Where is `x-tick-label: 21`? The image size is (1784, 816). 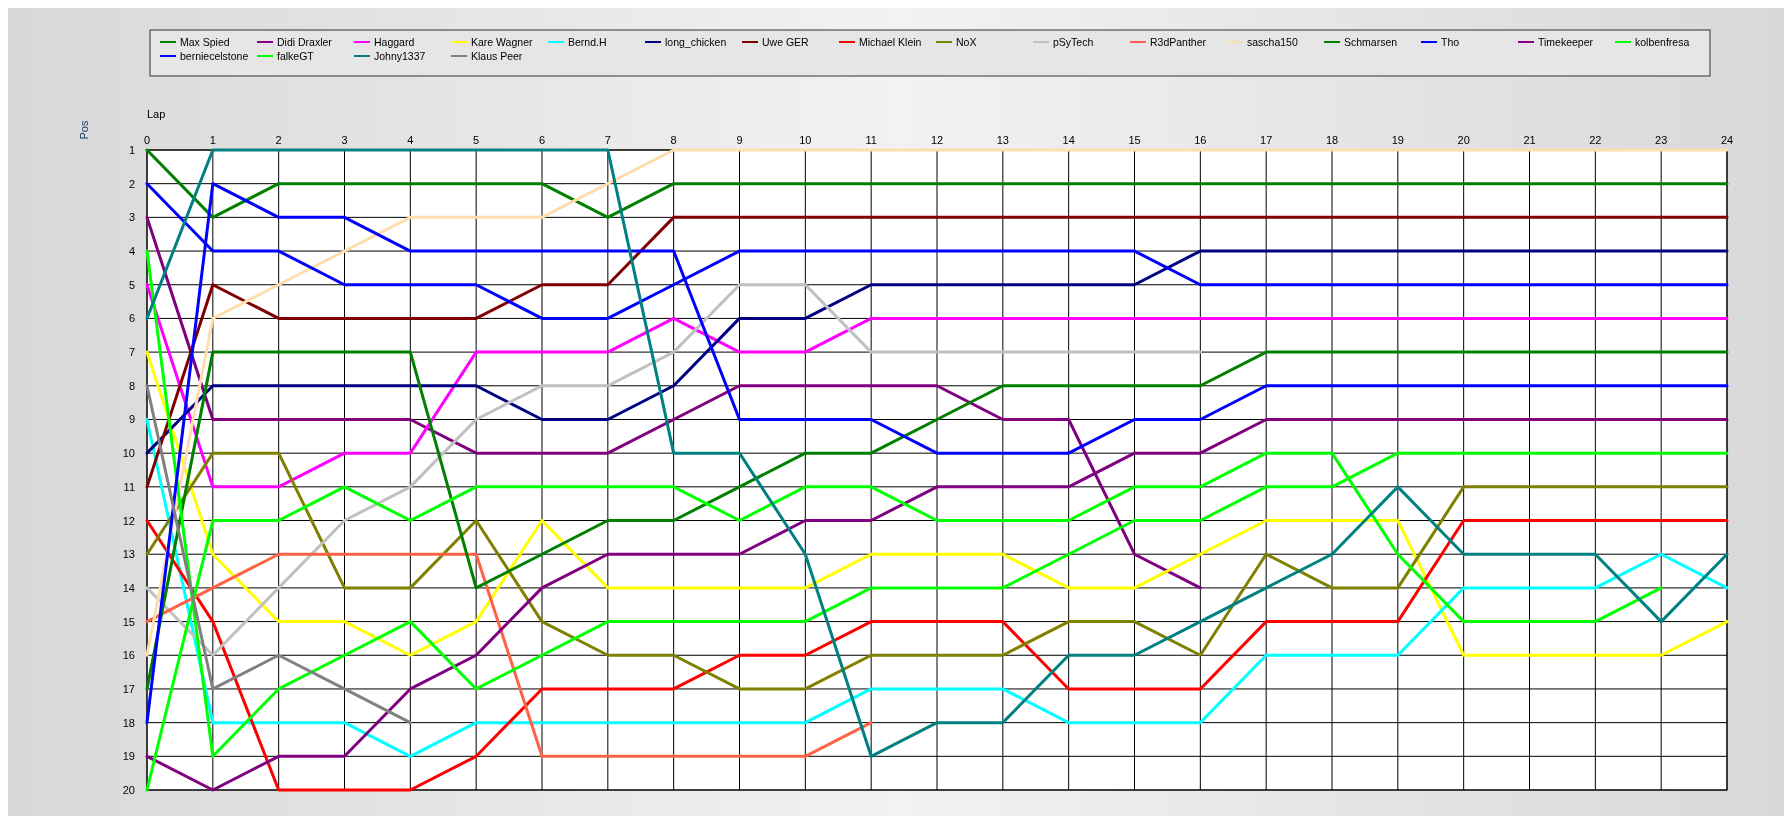
x-tick-label: 21 is located at coordinates (1529, 140).